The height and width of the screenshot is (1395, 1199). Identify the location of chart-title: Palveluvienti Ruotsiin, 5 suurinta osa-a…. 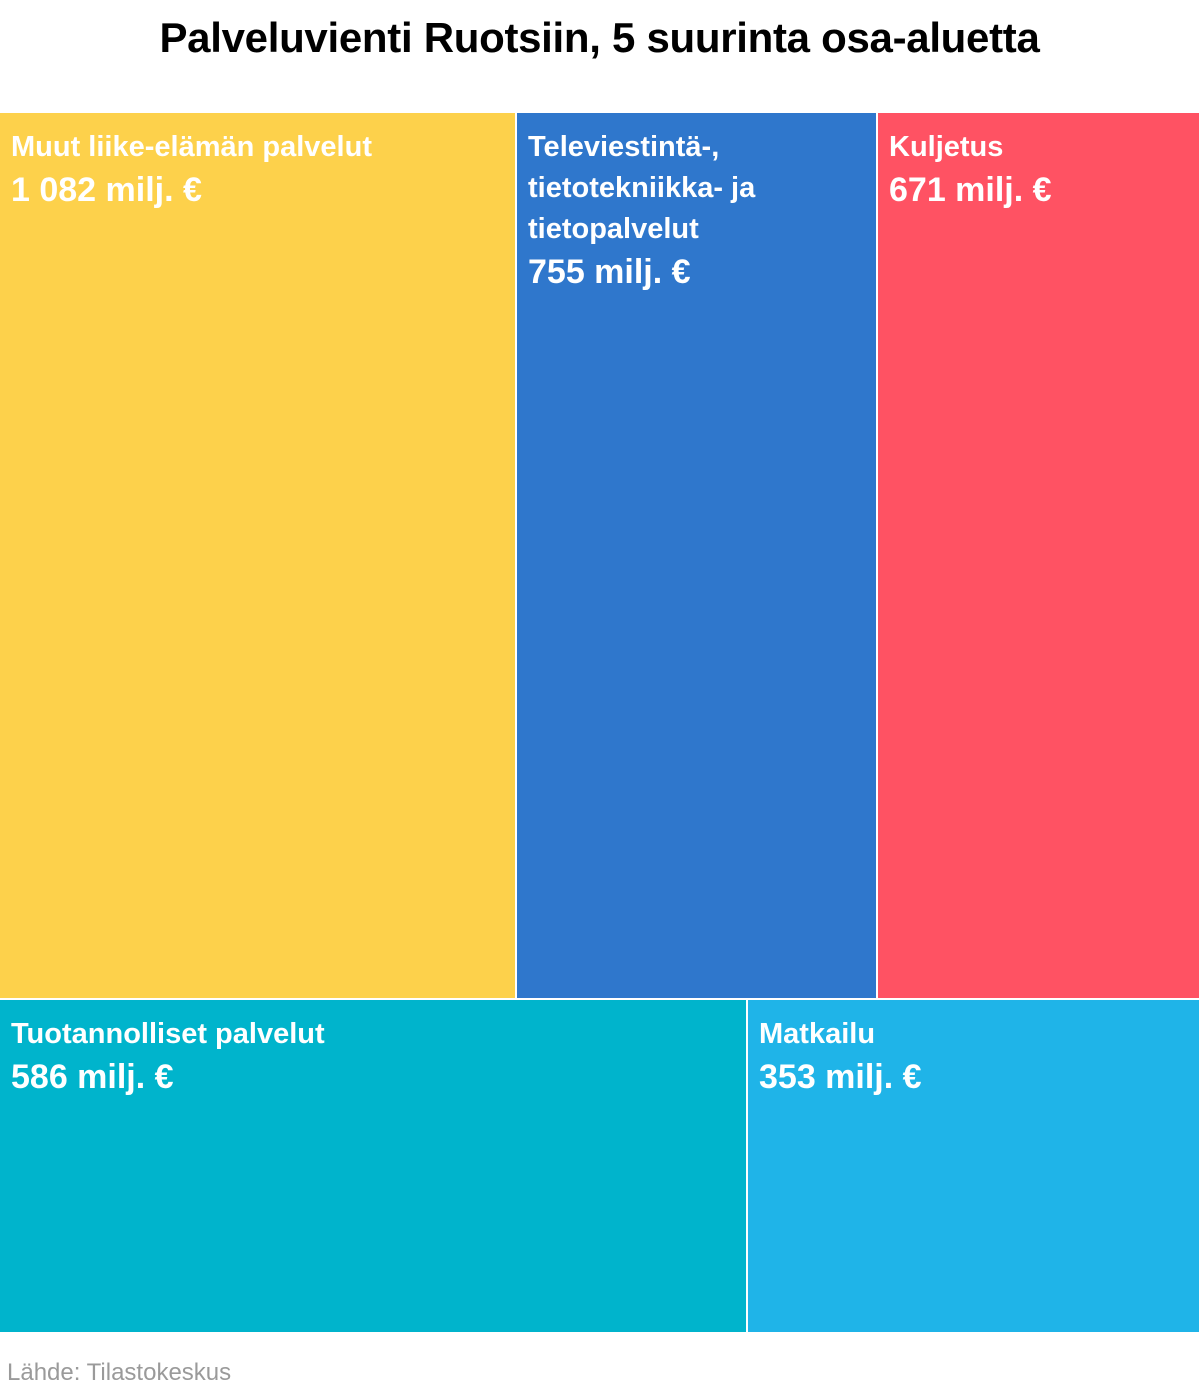
(599, 37).